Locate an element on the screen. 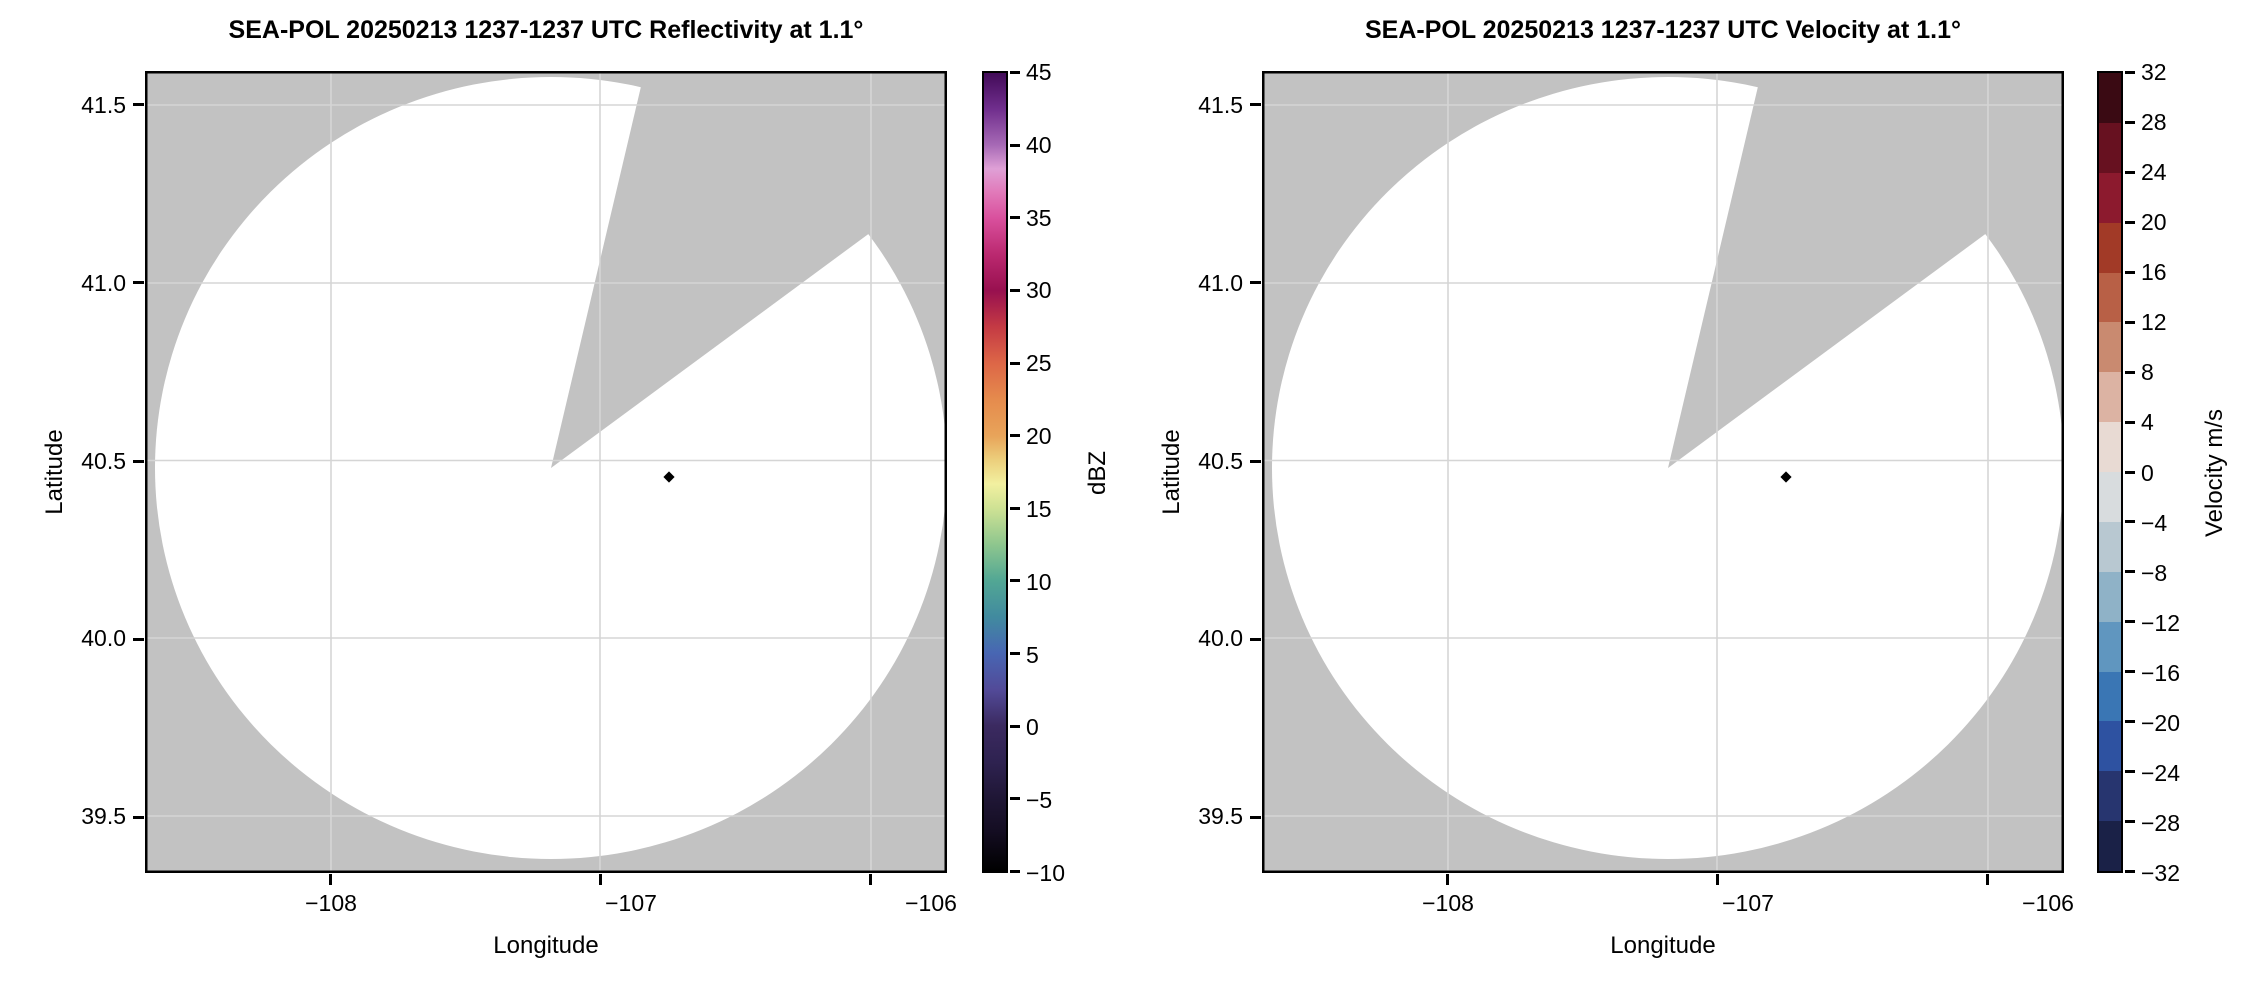 The width and height of the screenshot is (2262, 990). colorbar-tick-label: 5 is located at coordinates (1032, 654).